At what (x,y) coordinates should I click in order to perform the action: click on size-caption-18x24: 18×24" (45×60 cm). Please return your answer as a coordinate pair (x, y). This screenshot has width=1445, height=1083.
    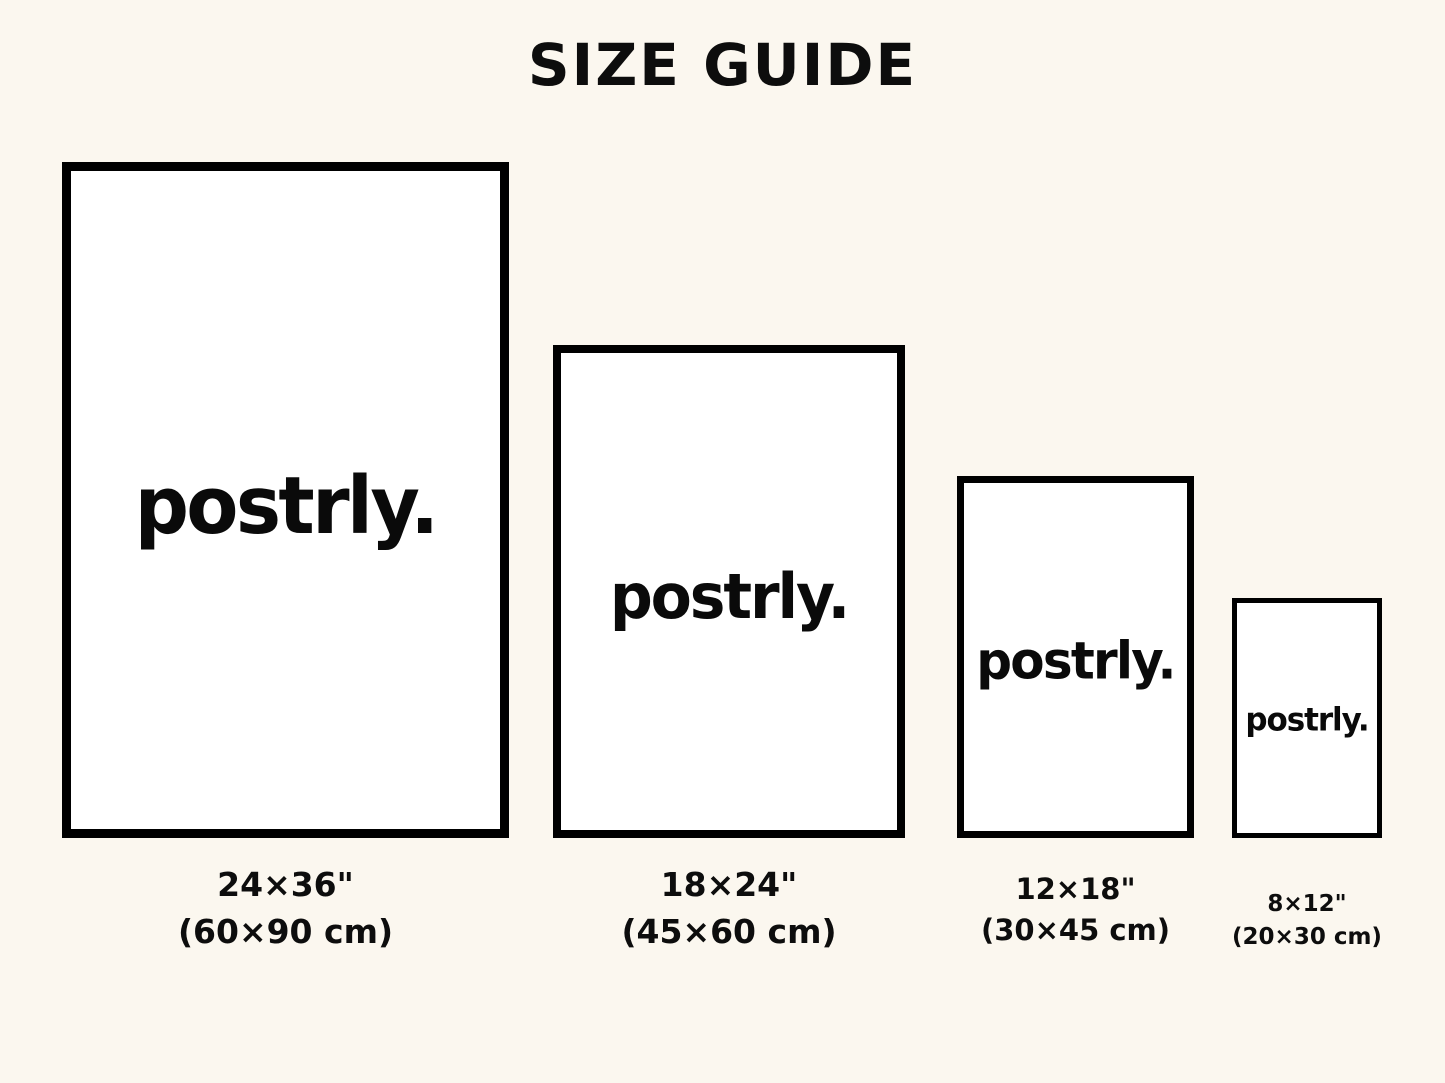
    Looking at the image, I should click on (729, 909).